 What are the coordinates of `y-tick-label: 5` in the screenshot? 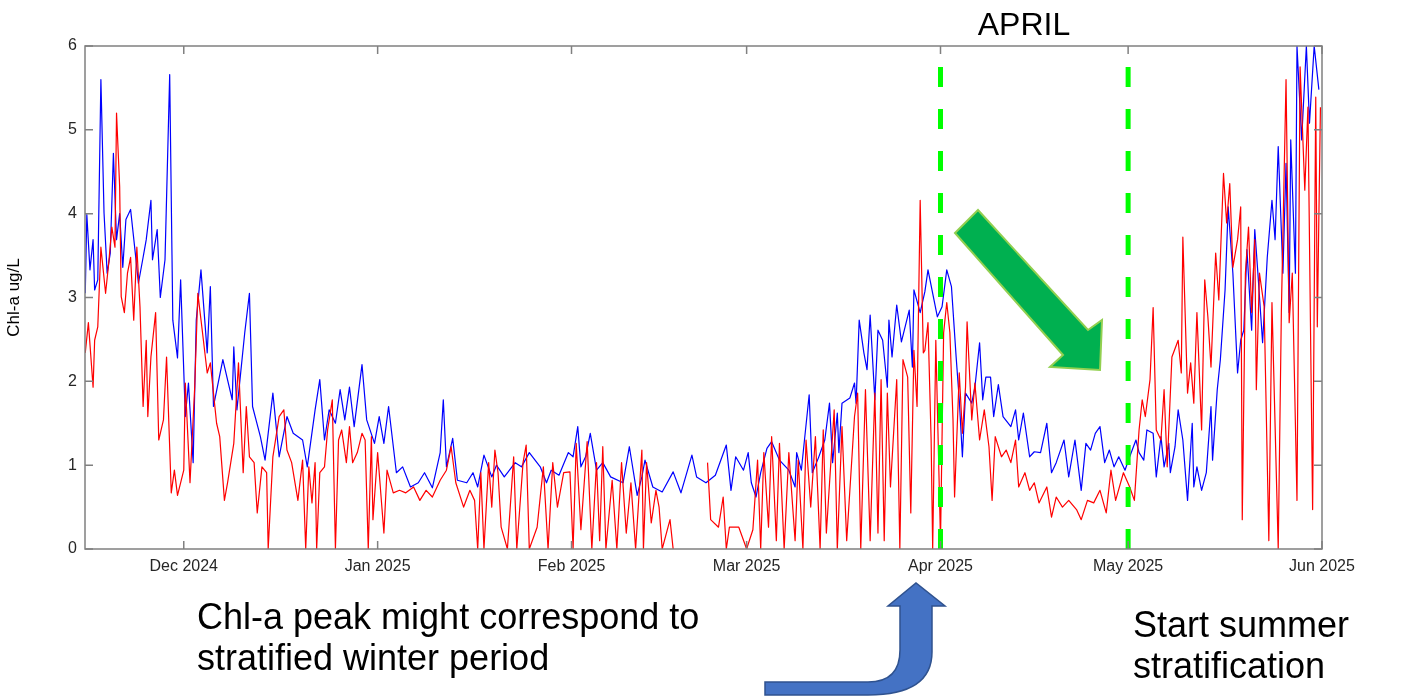 It's located at (73, 129).